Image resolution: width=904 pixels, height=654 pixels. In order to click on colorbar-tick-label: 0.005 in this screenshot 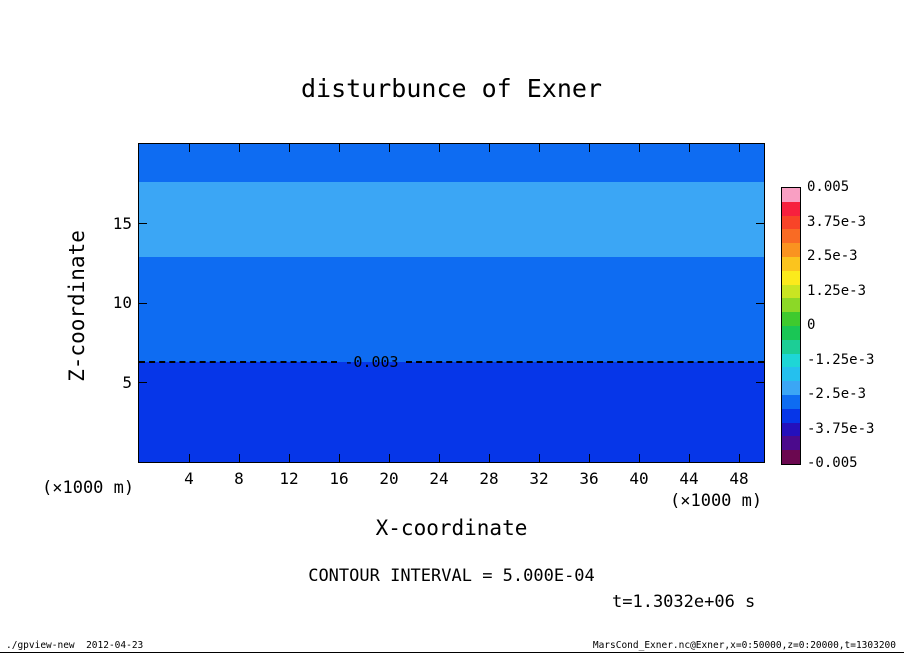, I will do `click(828, 187)`.